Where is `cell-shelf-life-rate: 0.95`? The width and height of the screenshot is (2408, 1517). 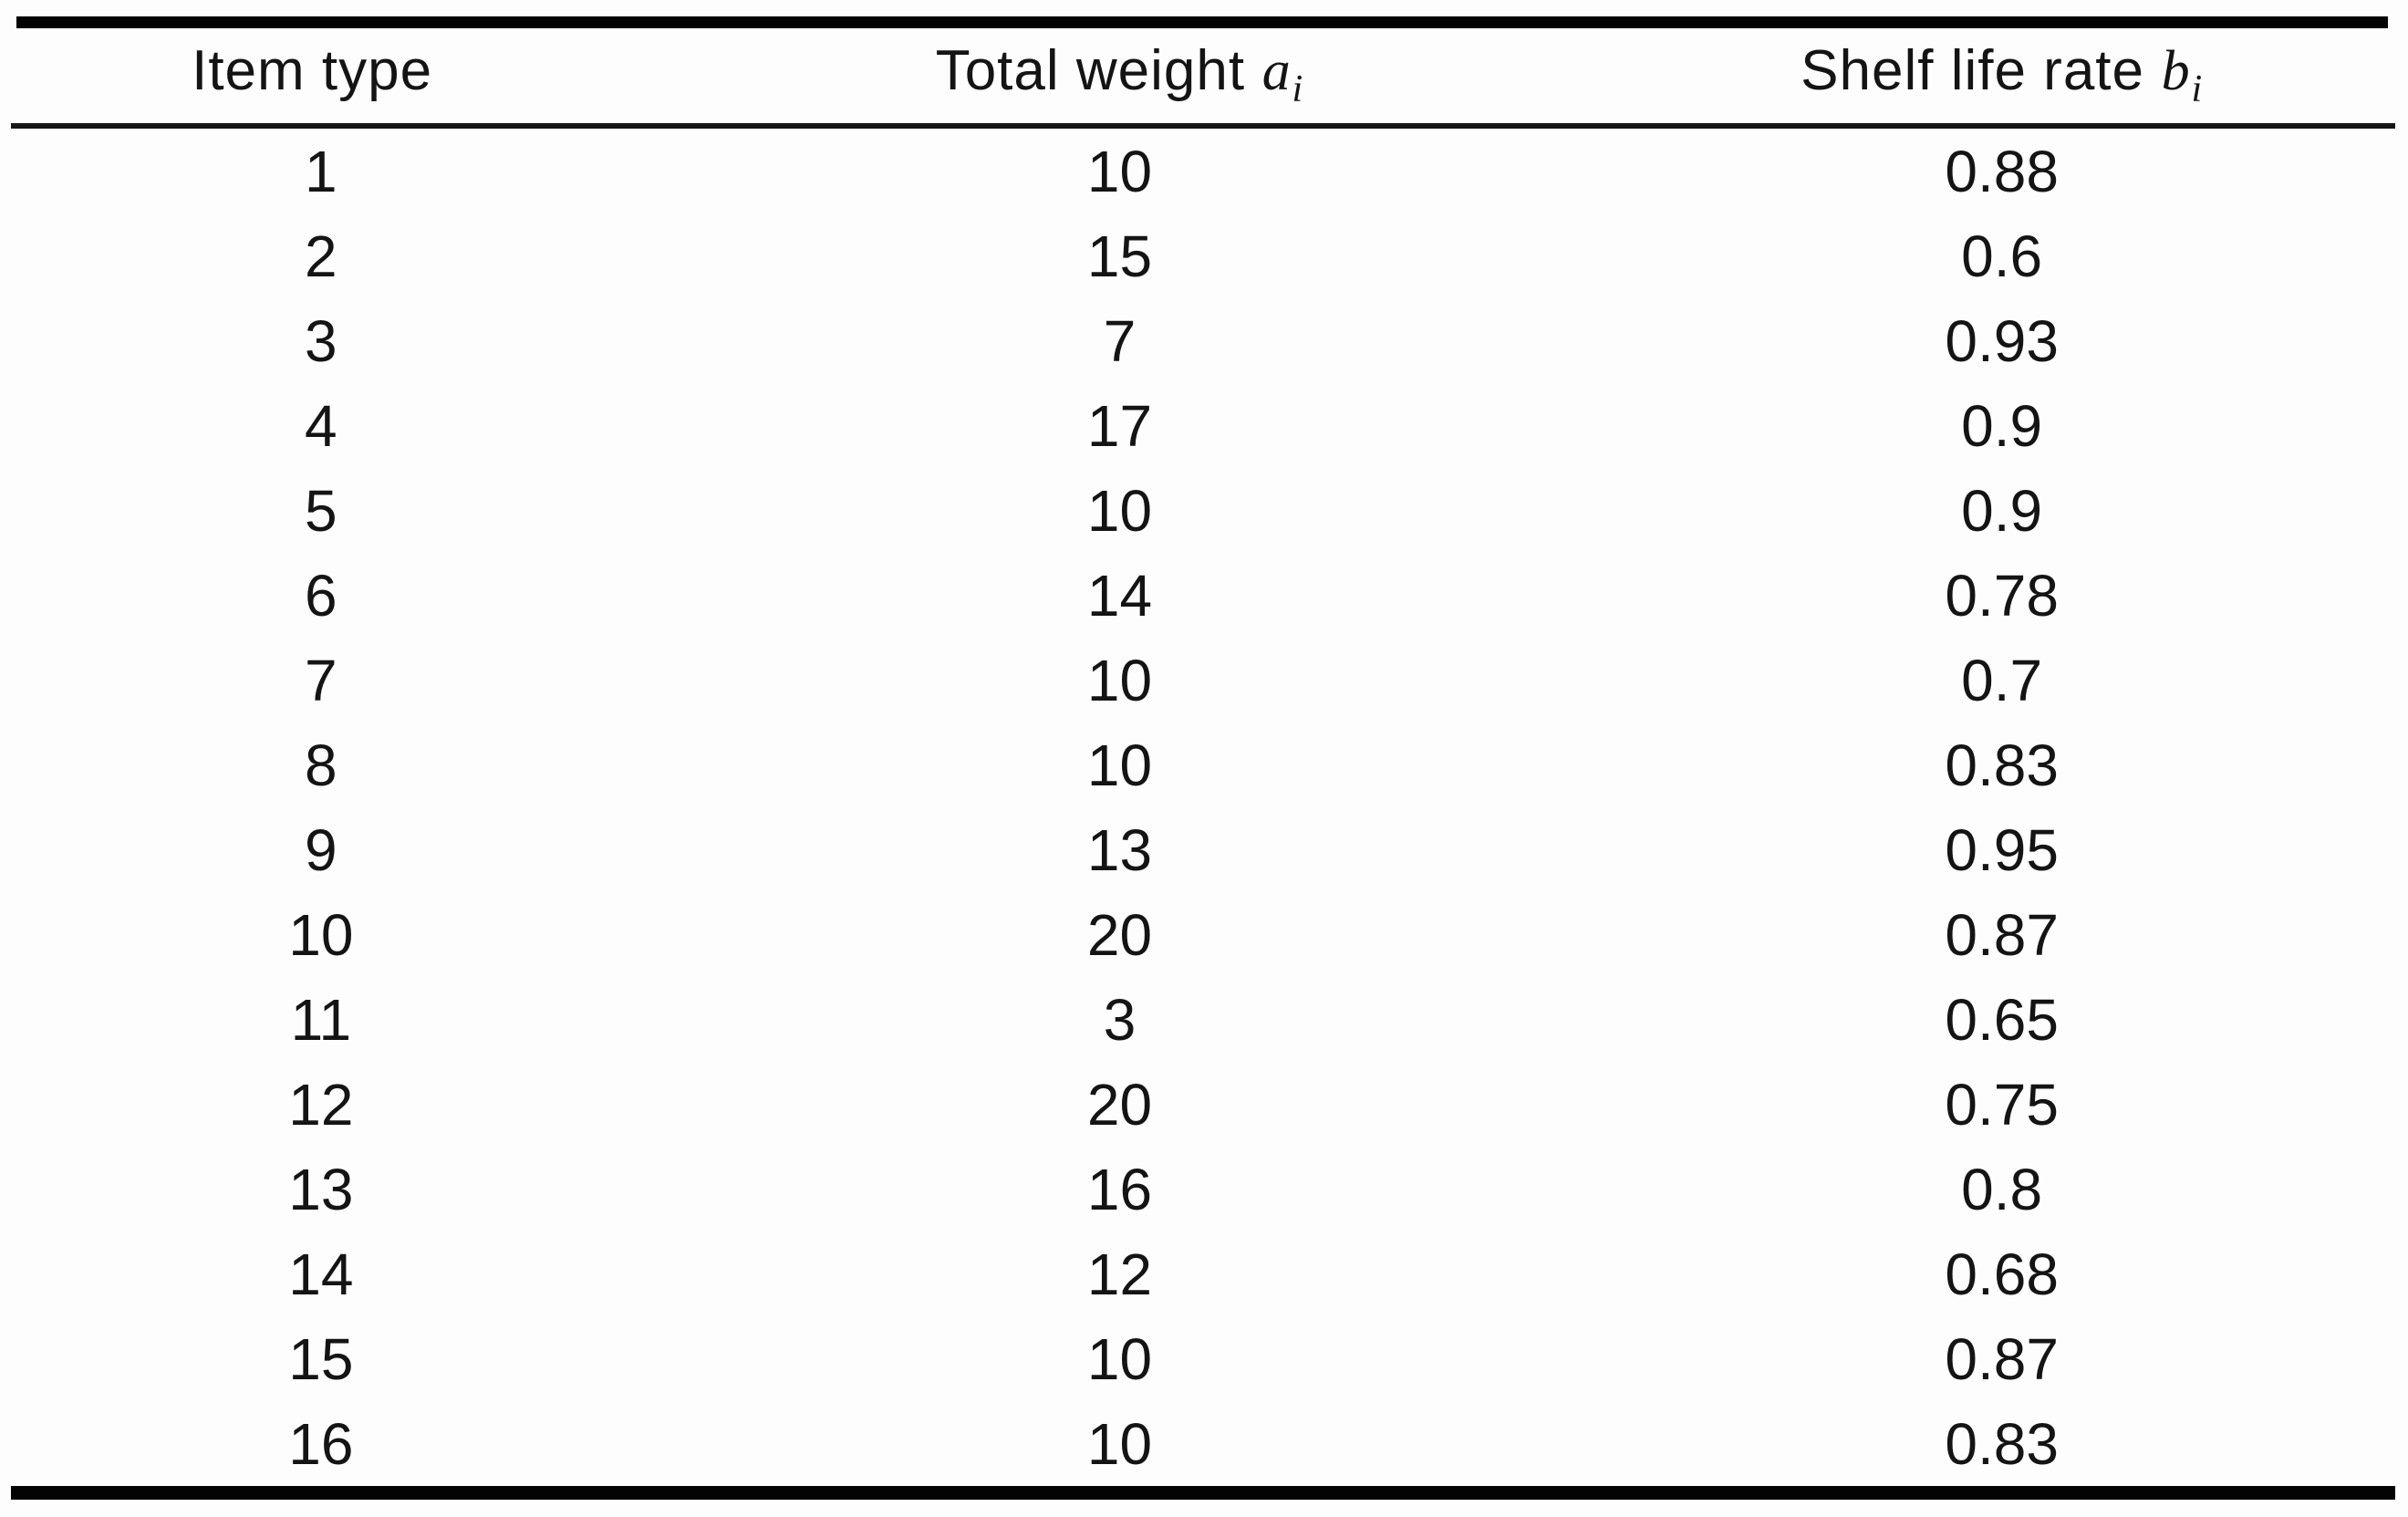
cell-shelf-life-rate: 0.95 is located at coordinates (2002, 850).